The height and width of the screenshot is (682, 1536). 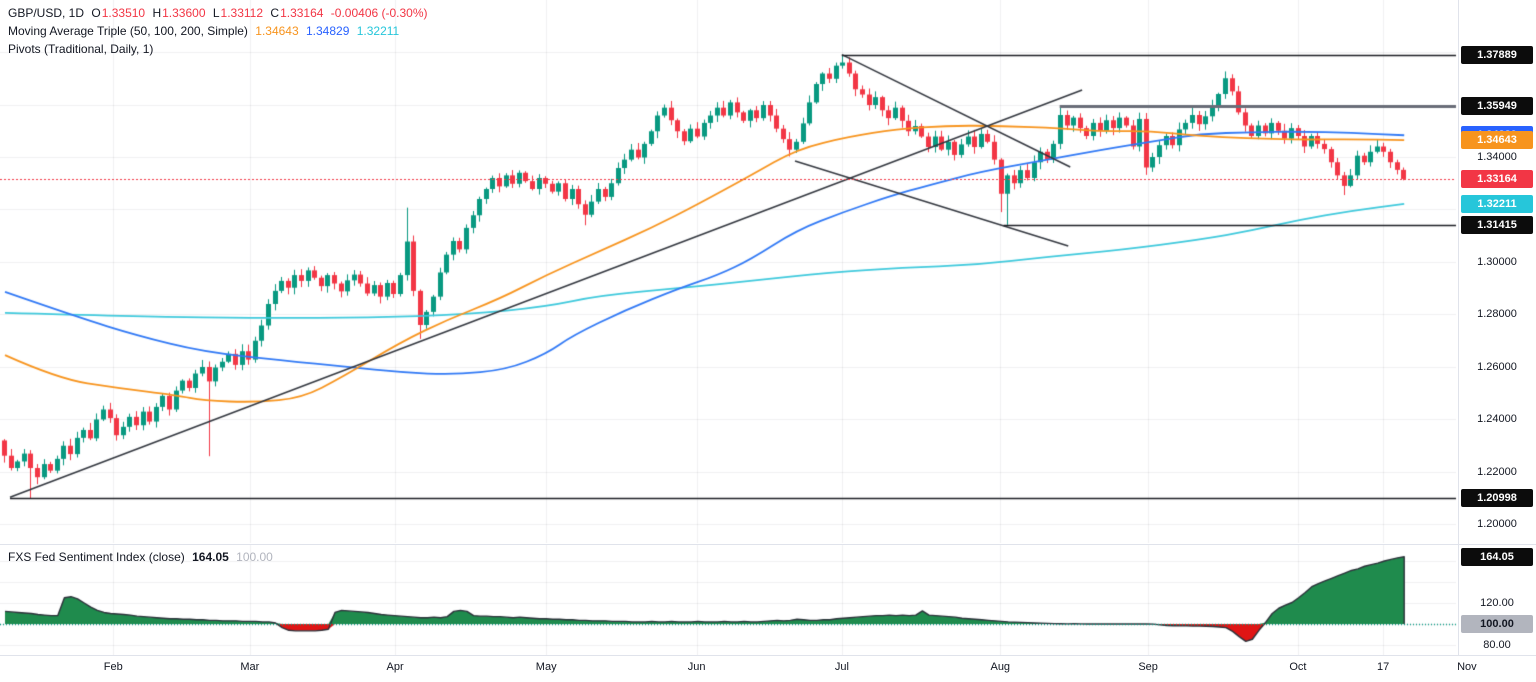 I want to click on price-badge: 1.33164, so click(x=1497, y=178).